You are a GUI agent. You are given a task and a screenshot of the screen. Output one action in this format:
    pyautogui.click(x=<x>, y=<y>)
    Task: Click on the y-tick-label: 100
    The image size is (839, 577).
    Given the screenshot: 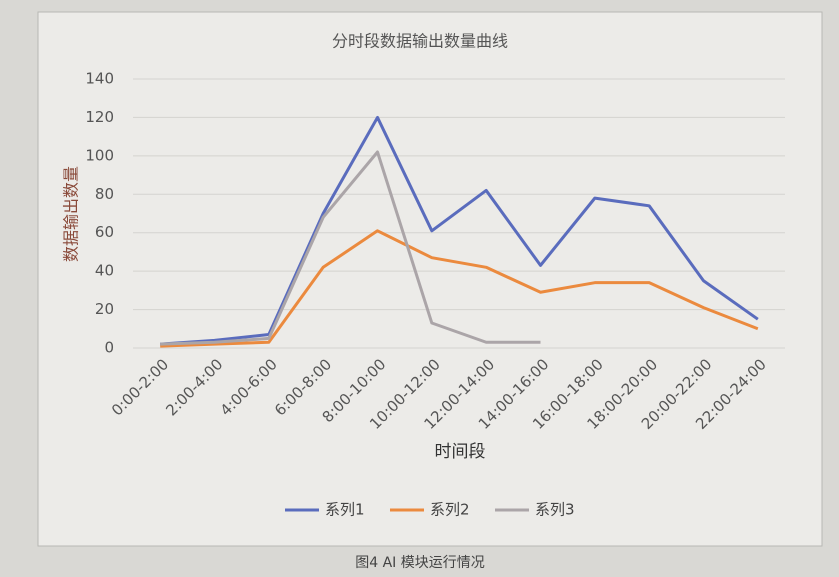 What is the action you would take?
    pyautogui.click(x=99, y=155)
    